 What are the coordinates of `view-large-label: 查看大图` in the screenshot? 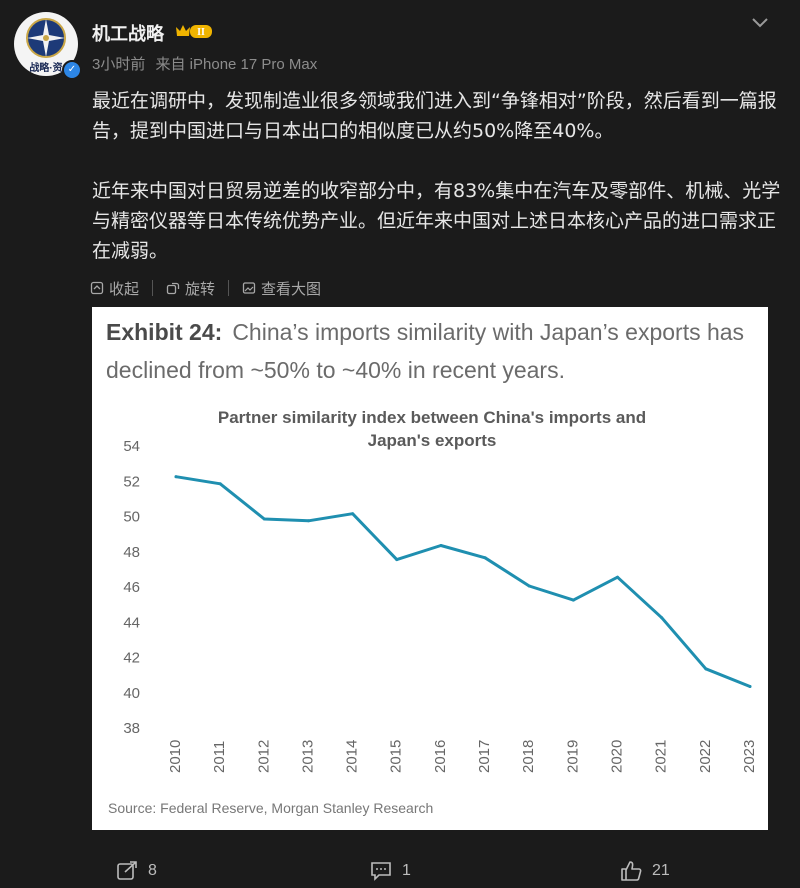 It's located at (291, 289).